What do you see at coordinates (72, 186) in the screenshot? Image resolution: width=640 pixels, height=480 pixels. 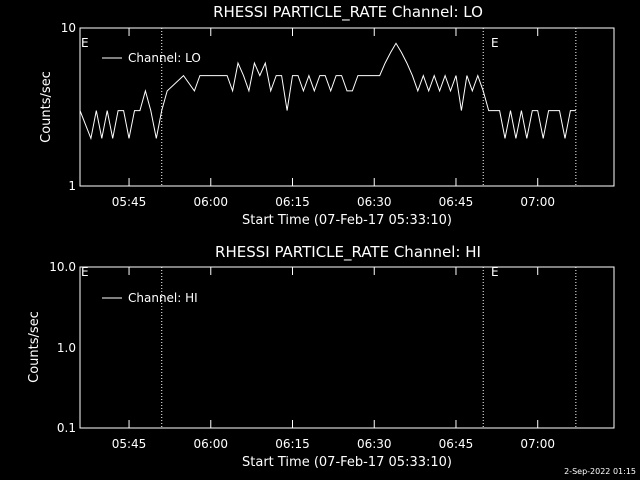 I see `y-tick-label-lo-1: 1` at bounding box center [72, 186].